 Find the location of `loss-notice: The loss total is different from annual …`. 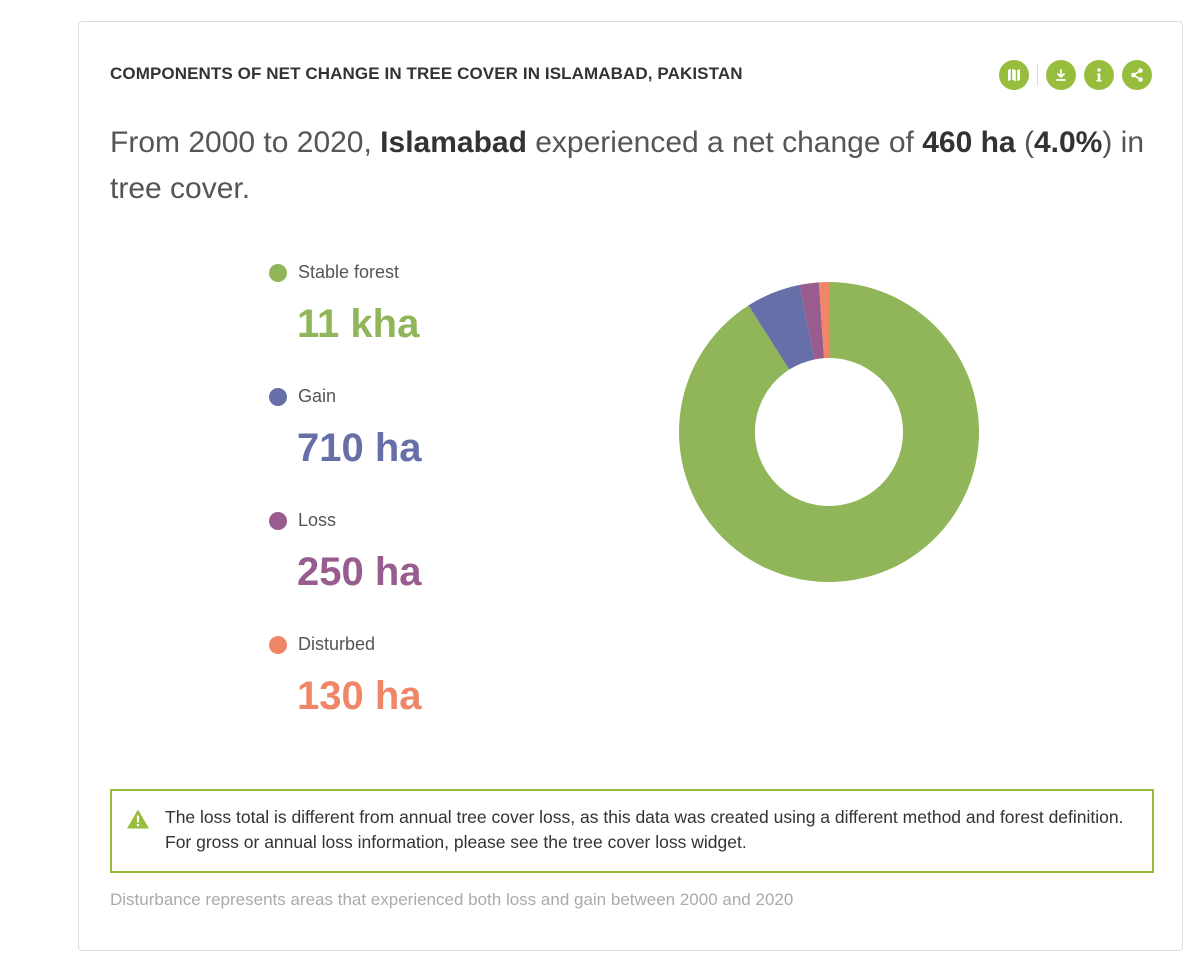

loss-notice: The loss total is different from annual … is located at coordinates (632, 831).